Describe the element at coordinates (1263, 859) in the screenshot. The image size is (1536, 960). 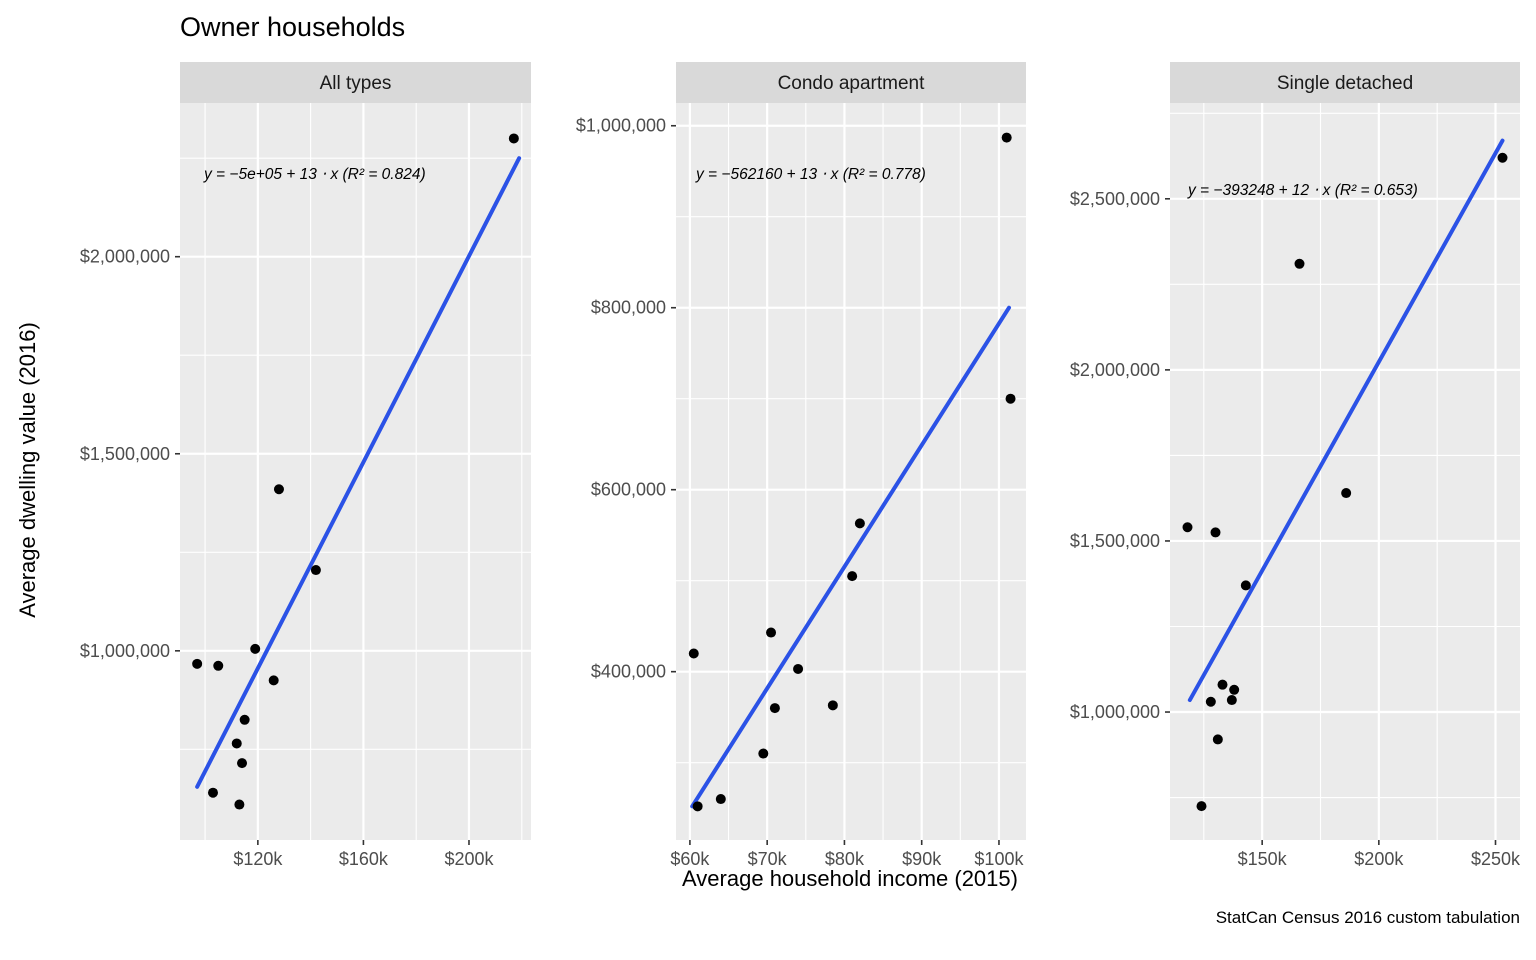
I see `x-tick-label: $150k` at that location.